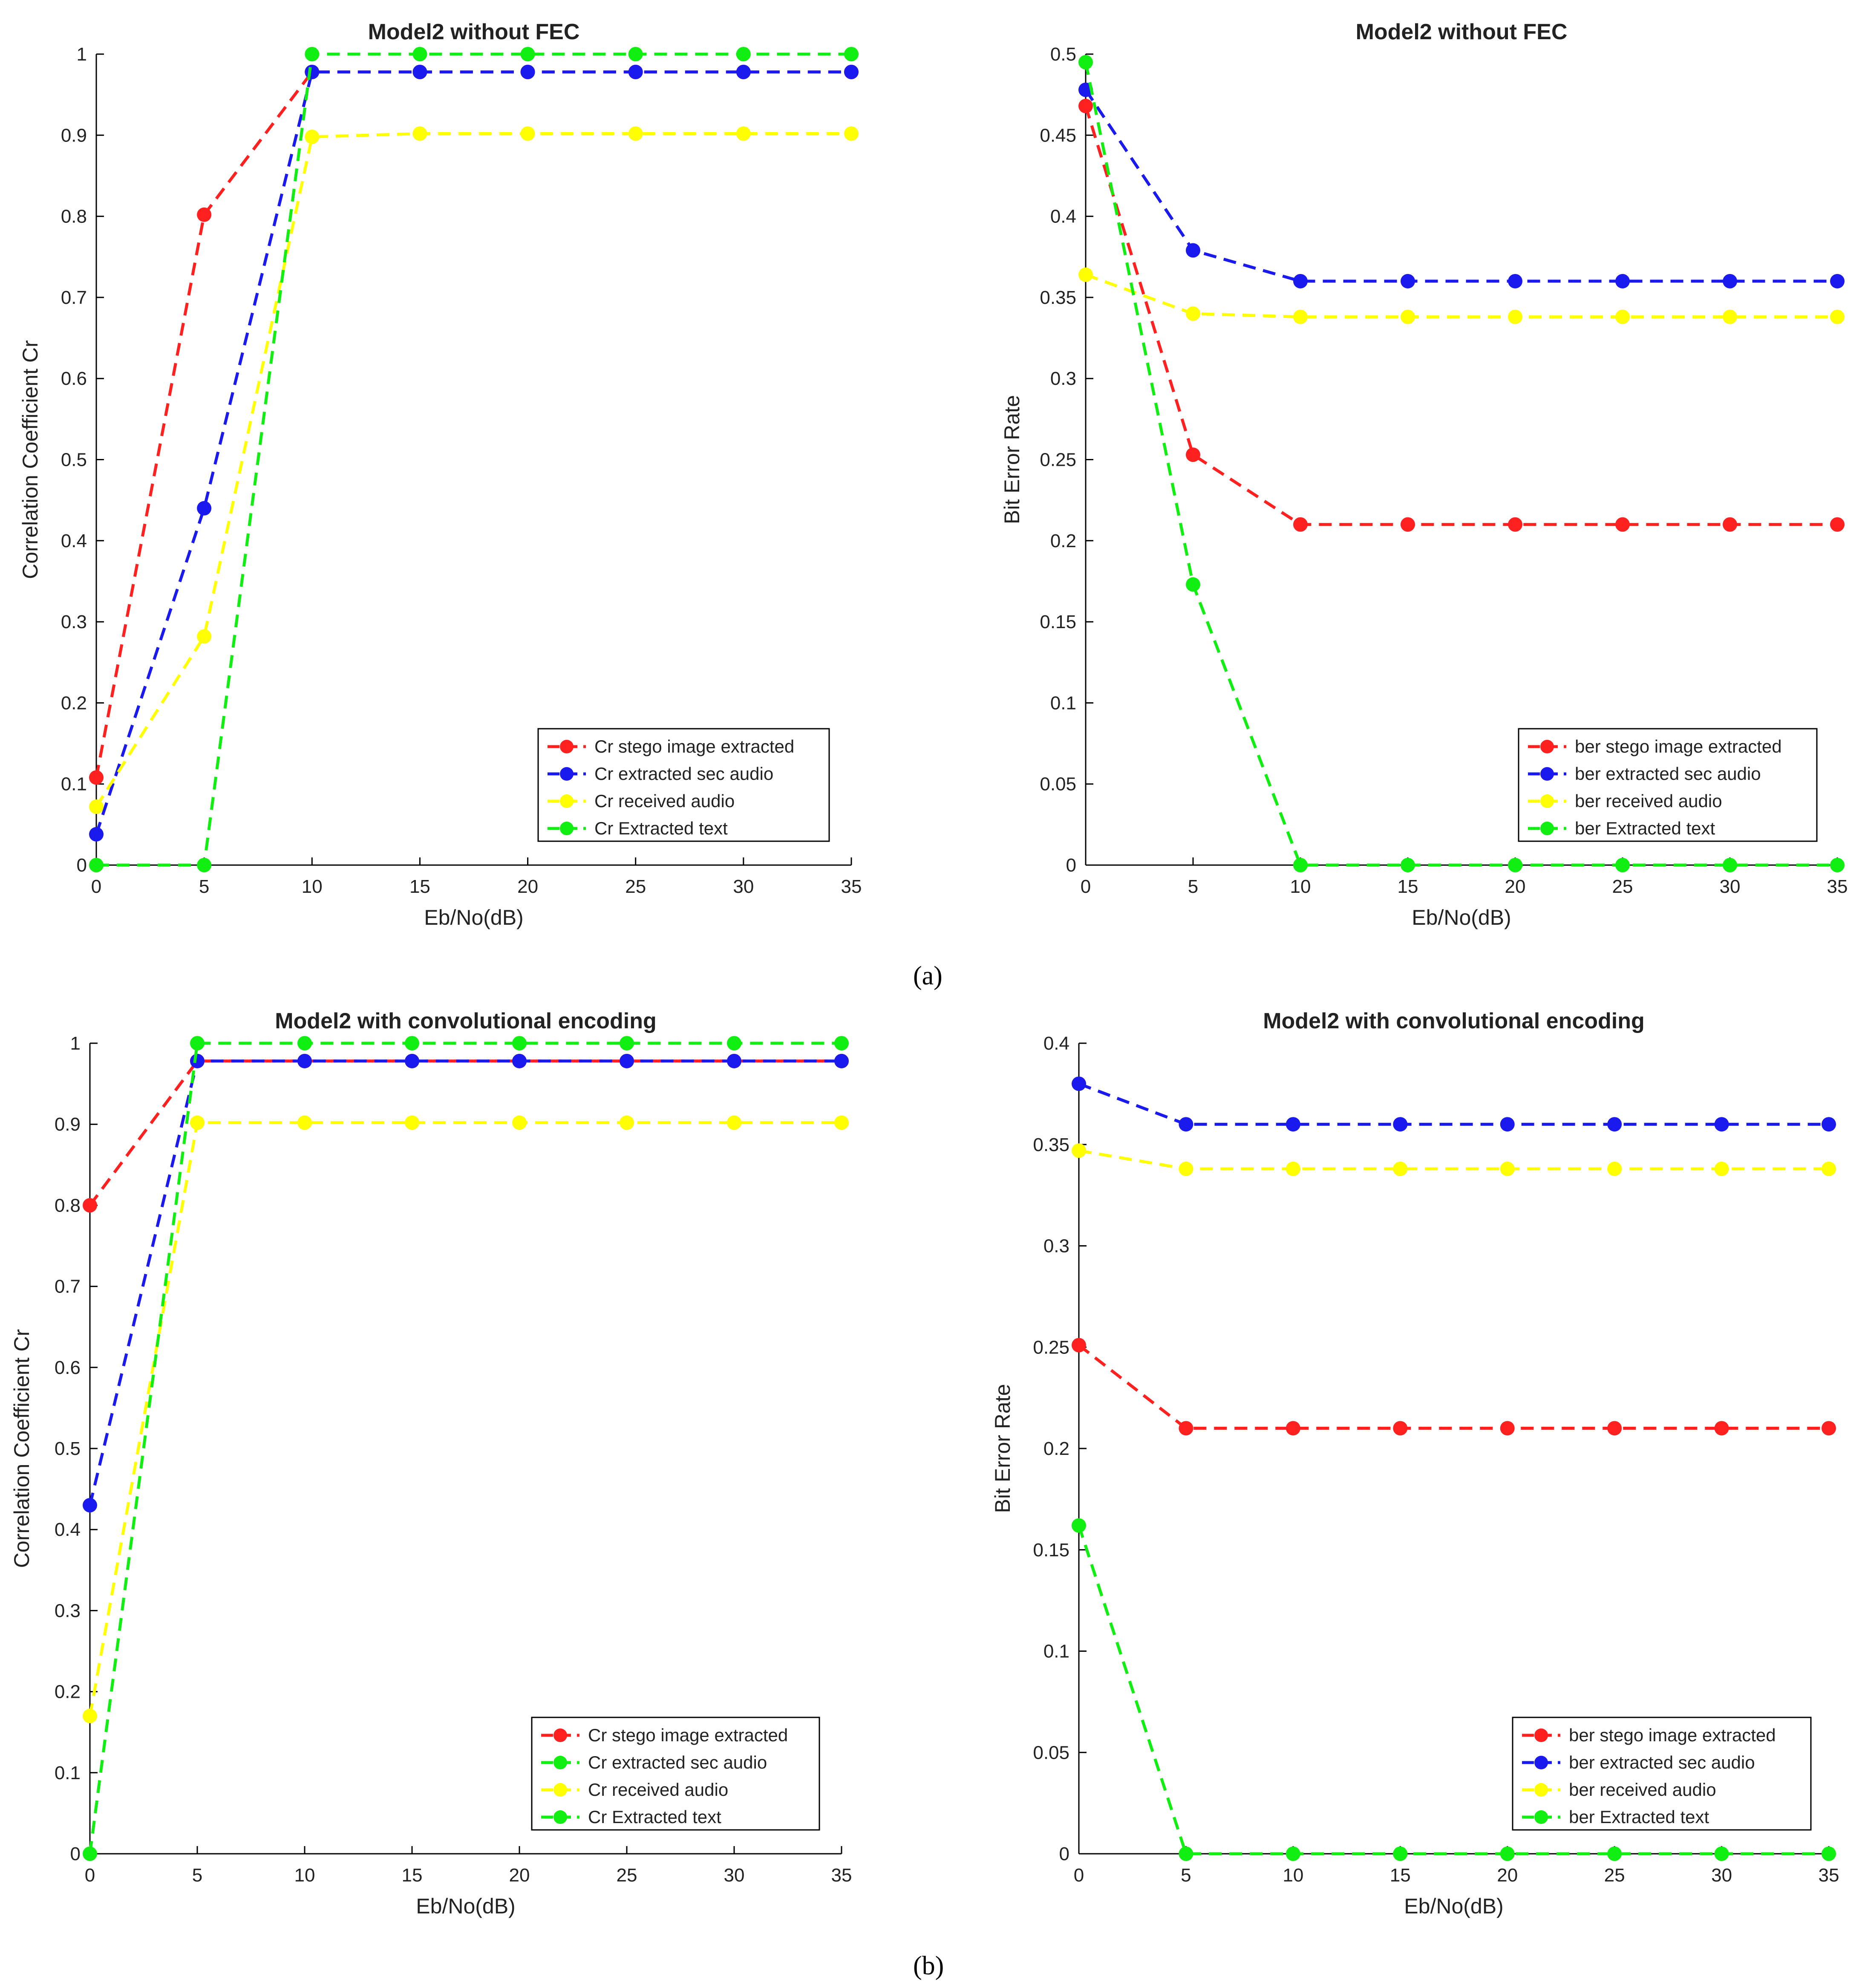  What do you see at coordinates (1662, 1774) in the screenshot?
I see `legend-box` at bounding box center [1662, 1774].